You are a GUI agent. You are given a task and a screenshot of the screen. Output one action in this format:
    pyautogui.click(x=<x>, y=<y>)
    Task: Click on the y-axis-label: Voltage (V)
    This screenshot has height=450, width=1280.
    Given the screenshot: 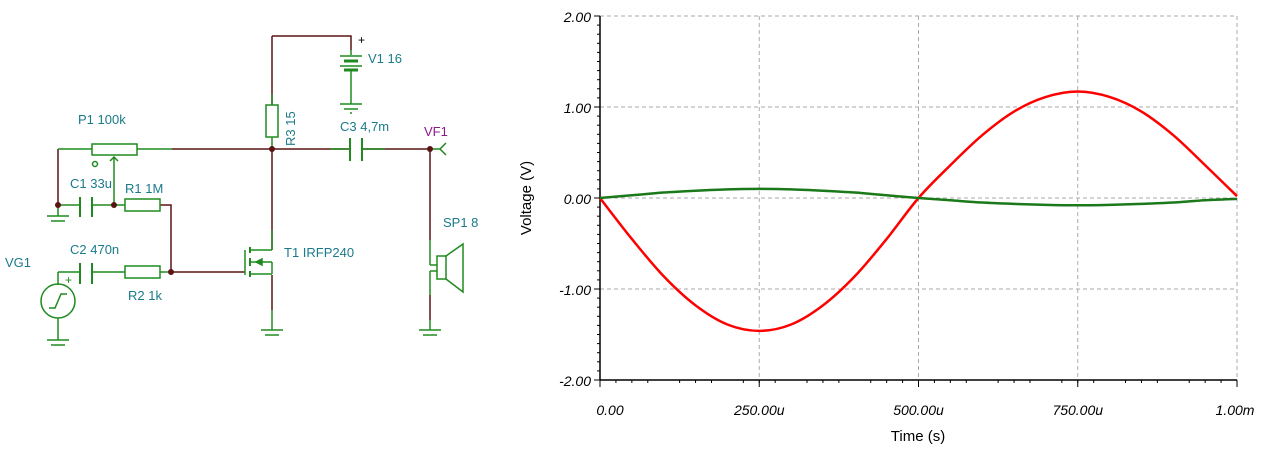 What is the action you would take?
    pyautogui.click(x=526, y=198)
    